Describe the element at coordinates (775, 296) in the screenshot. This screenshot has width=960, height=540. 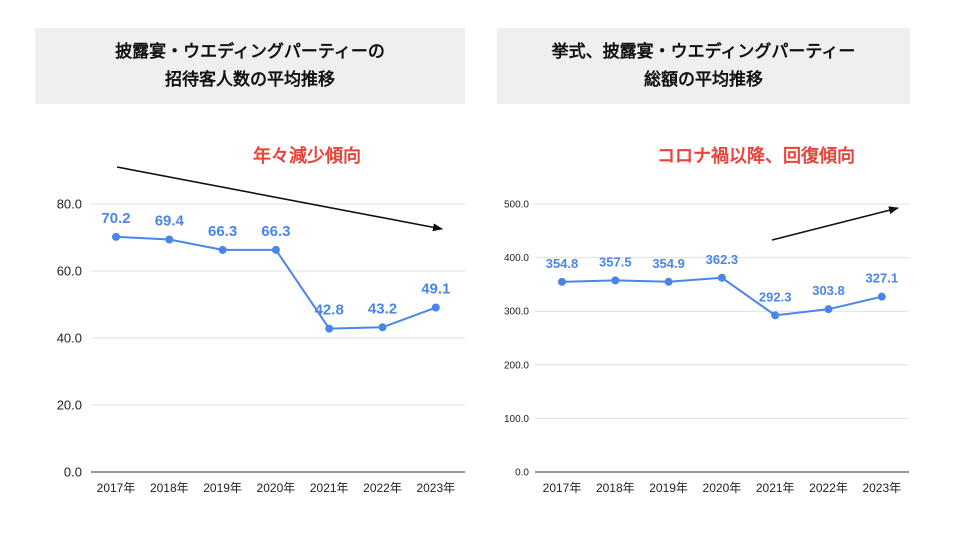
I see `right-data-label: 292.3` at that location.